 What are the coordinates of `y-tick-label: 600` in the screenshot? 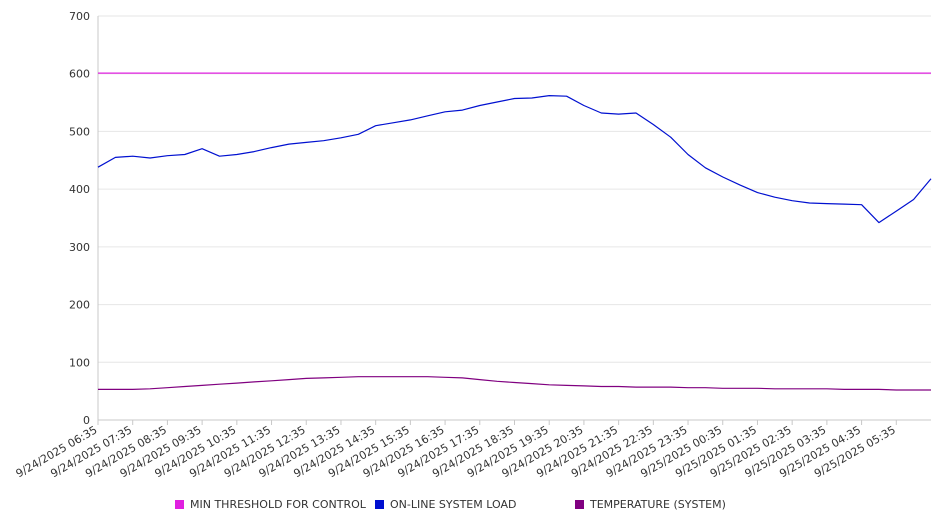 It's located at (79, 74).